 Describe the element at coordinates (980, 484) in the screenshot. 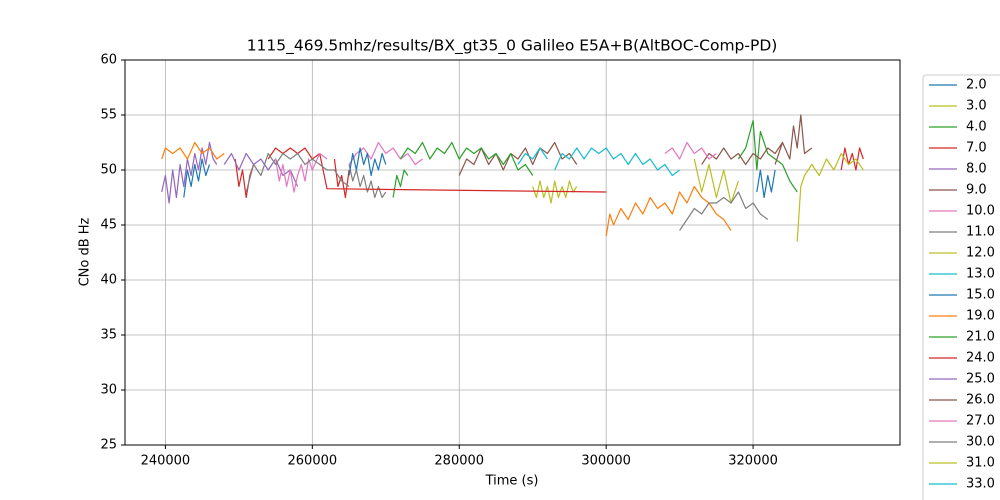

I see `legend-label: 33.0` at that location.